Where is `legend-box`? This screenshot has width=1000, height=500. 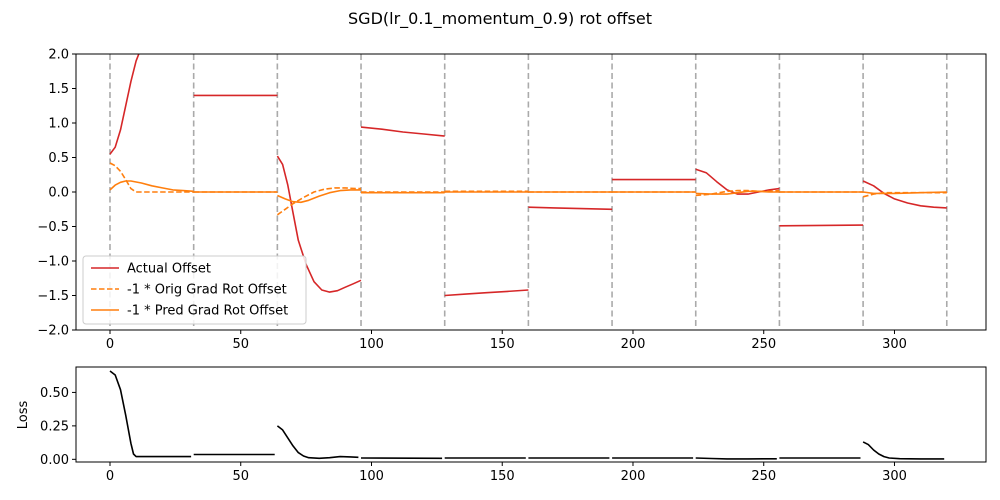
legend-box is located at coordinates (194, 290).